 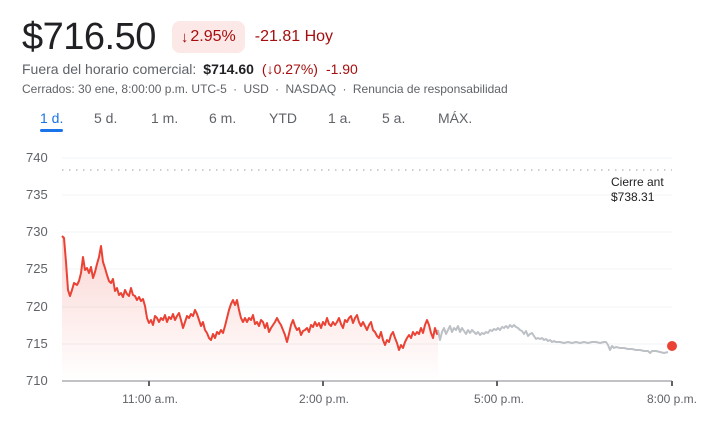 I want to click on change-percent: 2.95%, so click(x=213, y=36).